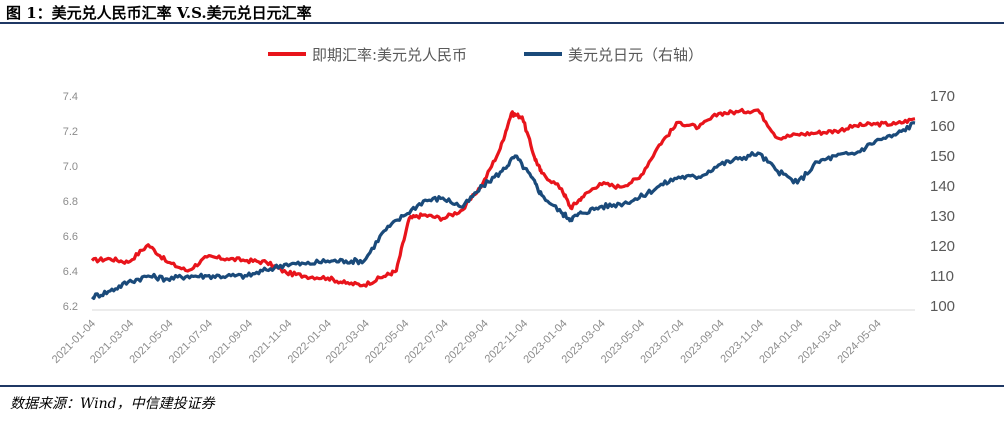 The image size is (1004, 444). What do you see at coordinates (942, 216) in the screenshot?
I see `right-axis-tick-label: 130` at bounding box center [942, 216].